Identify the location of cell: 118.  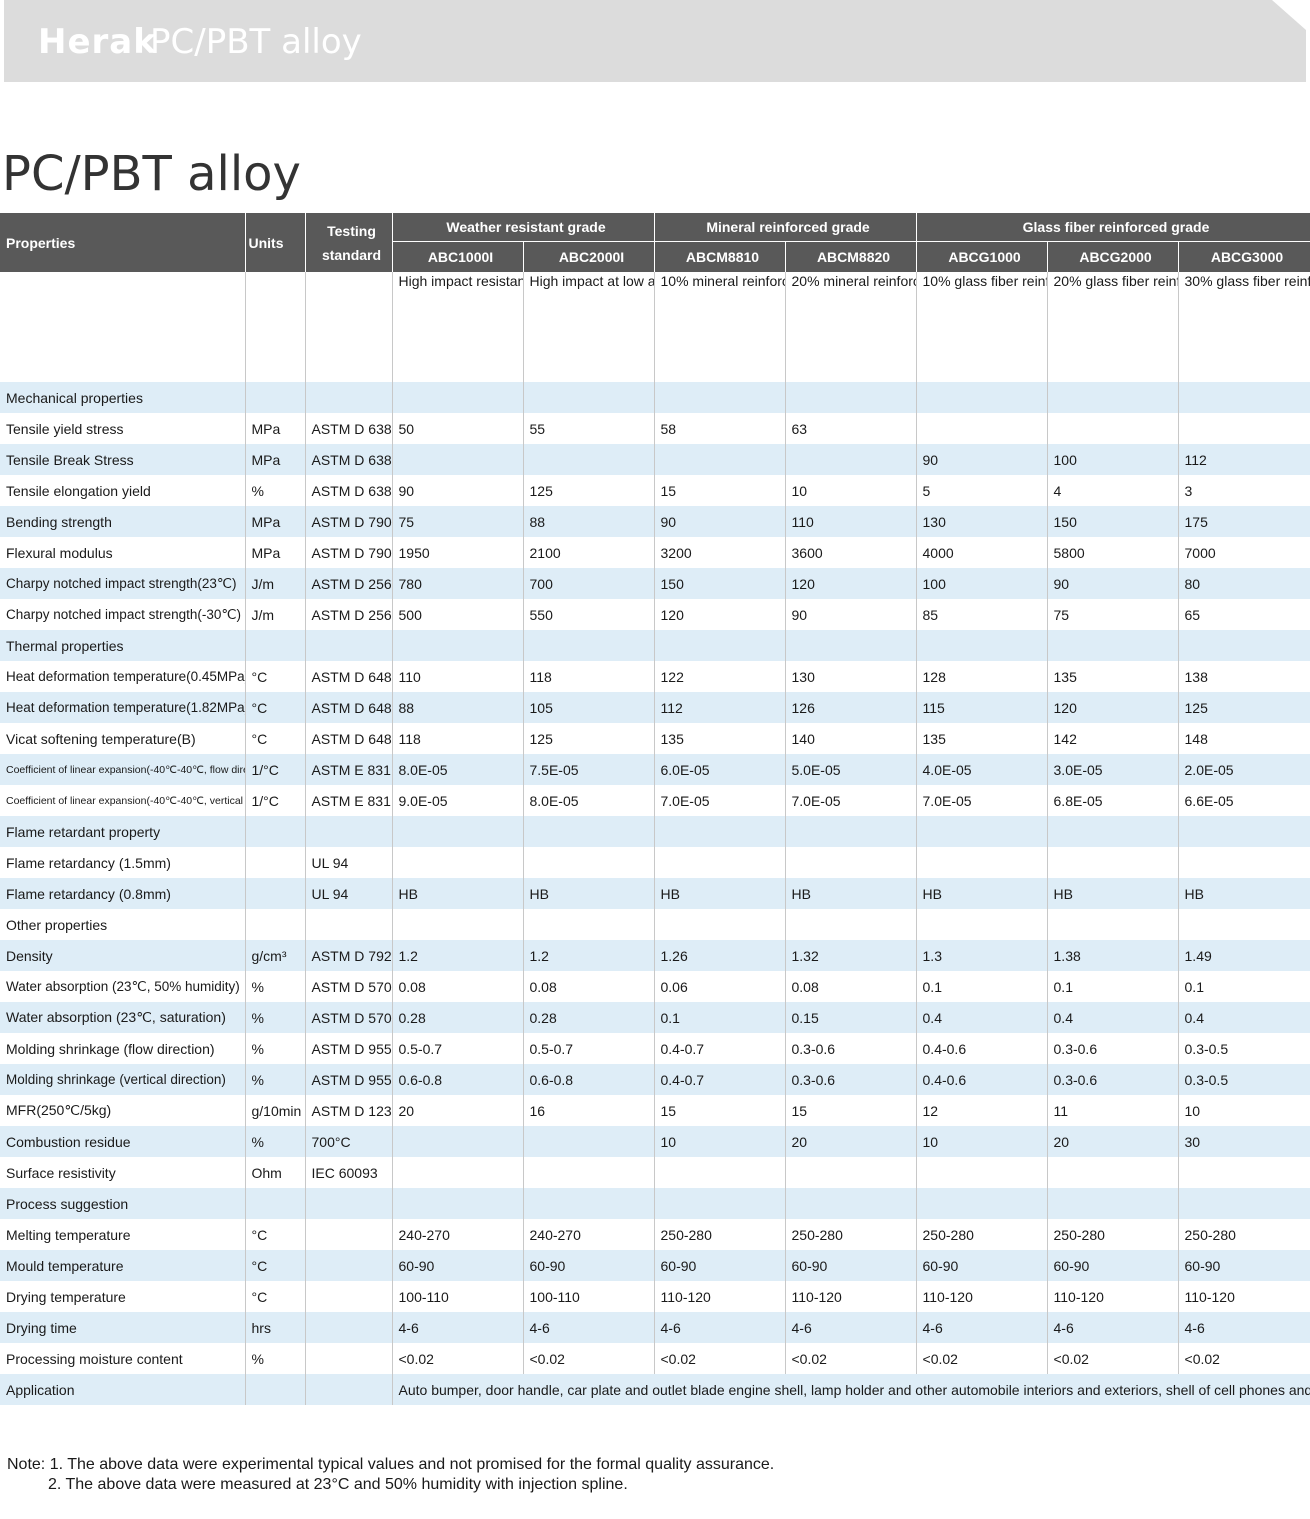
(458, 738).